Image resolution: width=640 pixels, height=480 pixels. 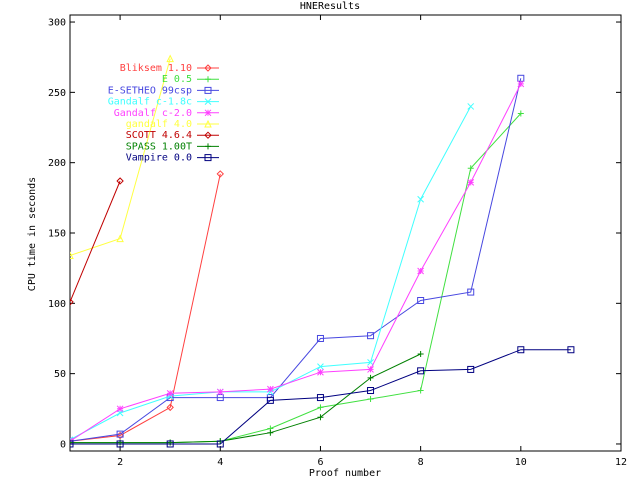 What do you see at coordinates (57, 304) in the screenshot?
I see `y-tick-label: 100` at bounding box center [57, 304].